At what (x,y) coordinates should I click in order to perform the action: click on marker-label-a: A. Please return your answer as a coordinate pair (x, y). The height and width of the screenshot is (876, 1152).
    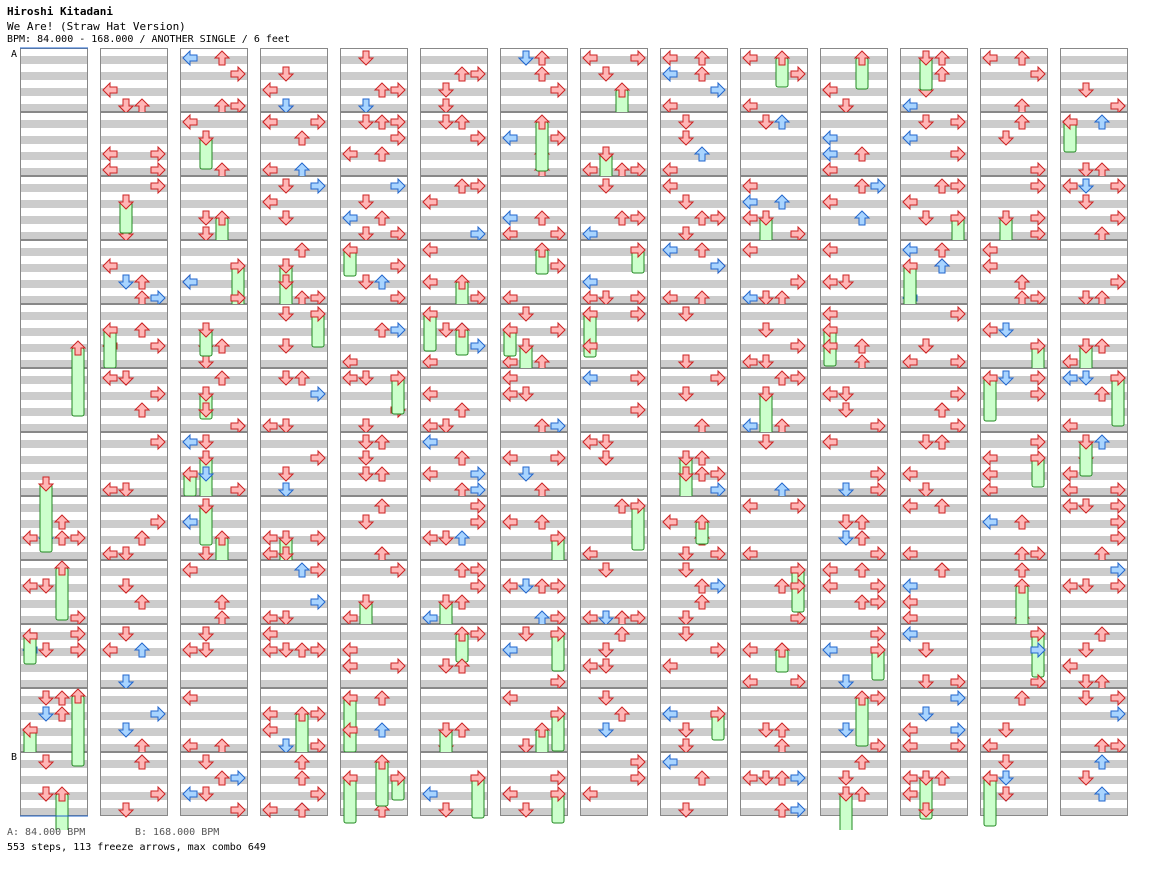
    Looking at the image, I should click on (14, 54).